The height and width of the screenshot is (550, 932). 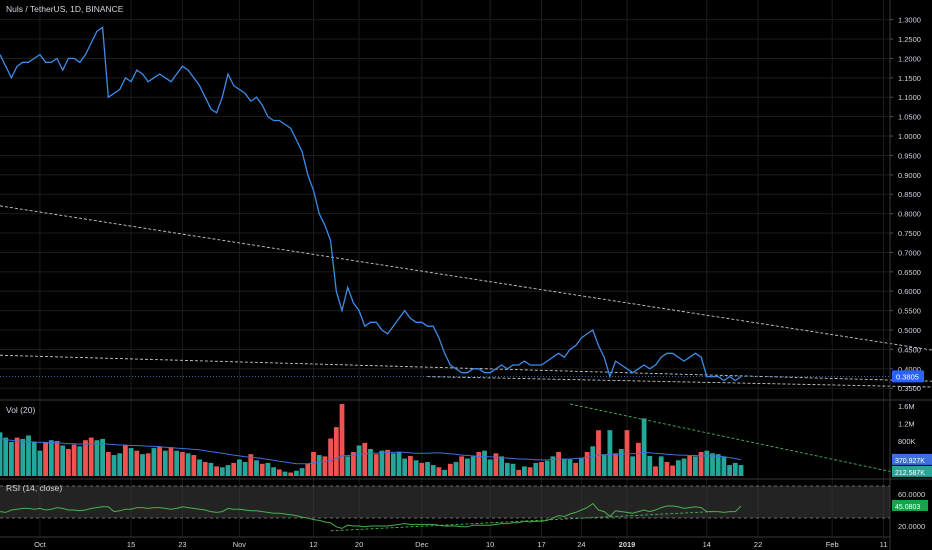 What do you see at coordinates (521, 521) in the screenshot?
I see `rsi-trendline` at bounding box center [521, 521].